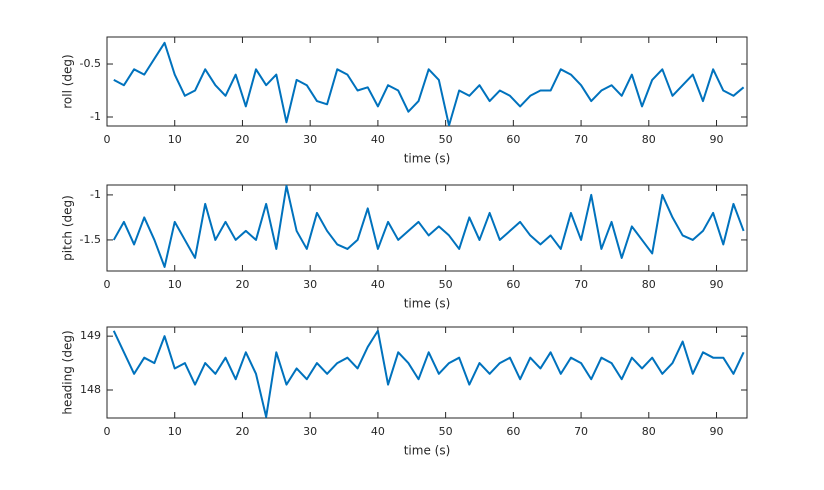  I want to click on y-tick-label: 148, so click(90, 389).